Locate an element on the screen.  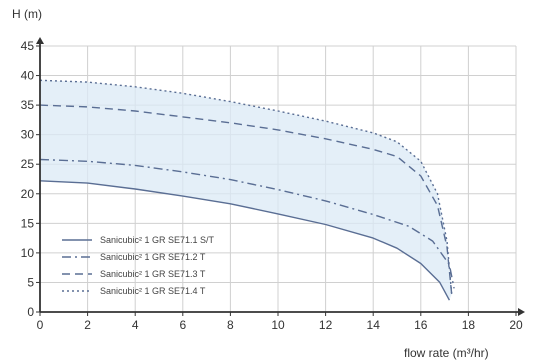
y-tick-label: 35 is located at coordinates (28, 105).